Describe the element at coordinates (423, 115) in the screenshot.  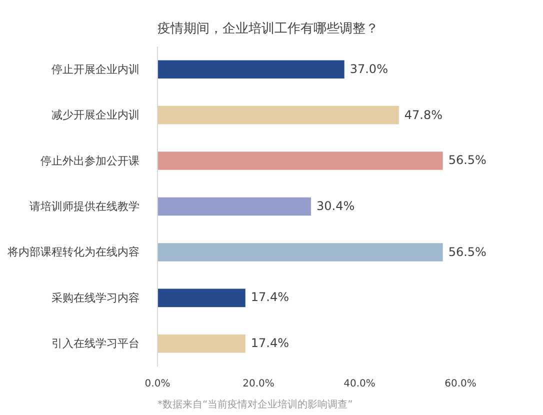
I see `data-label: 47.8%` at that location.